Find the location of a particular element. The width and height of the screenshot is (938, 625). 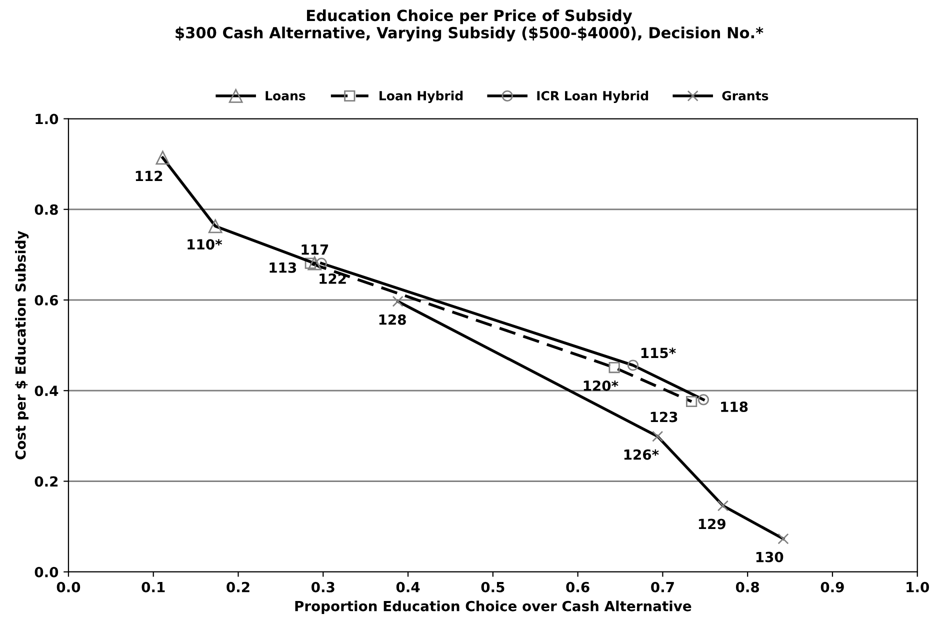

legend-label: Loans is located at coordinates (286, 95).